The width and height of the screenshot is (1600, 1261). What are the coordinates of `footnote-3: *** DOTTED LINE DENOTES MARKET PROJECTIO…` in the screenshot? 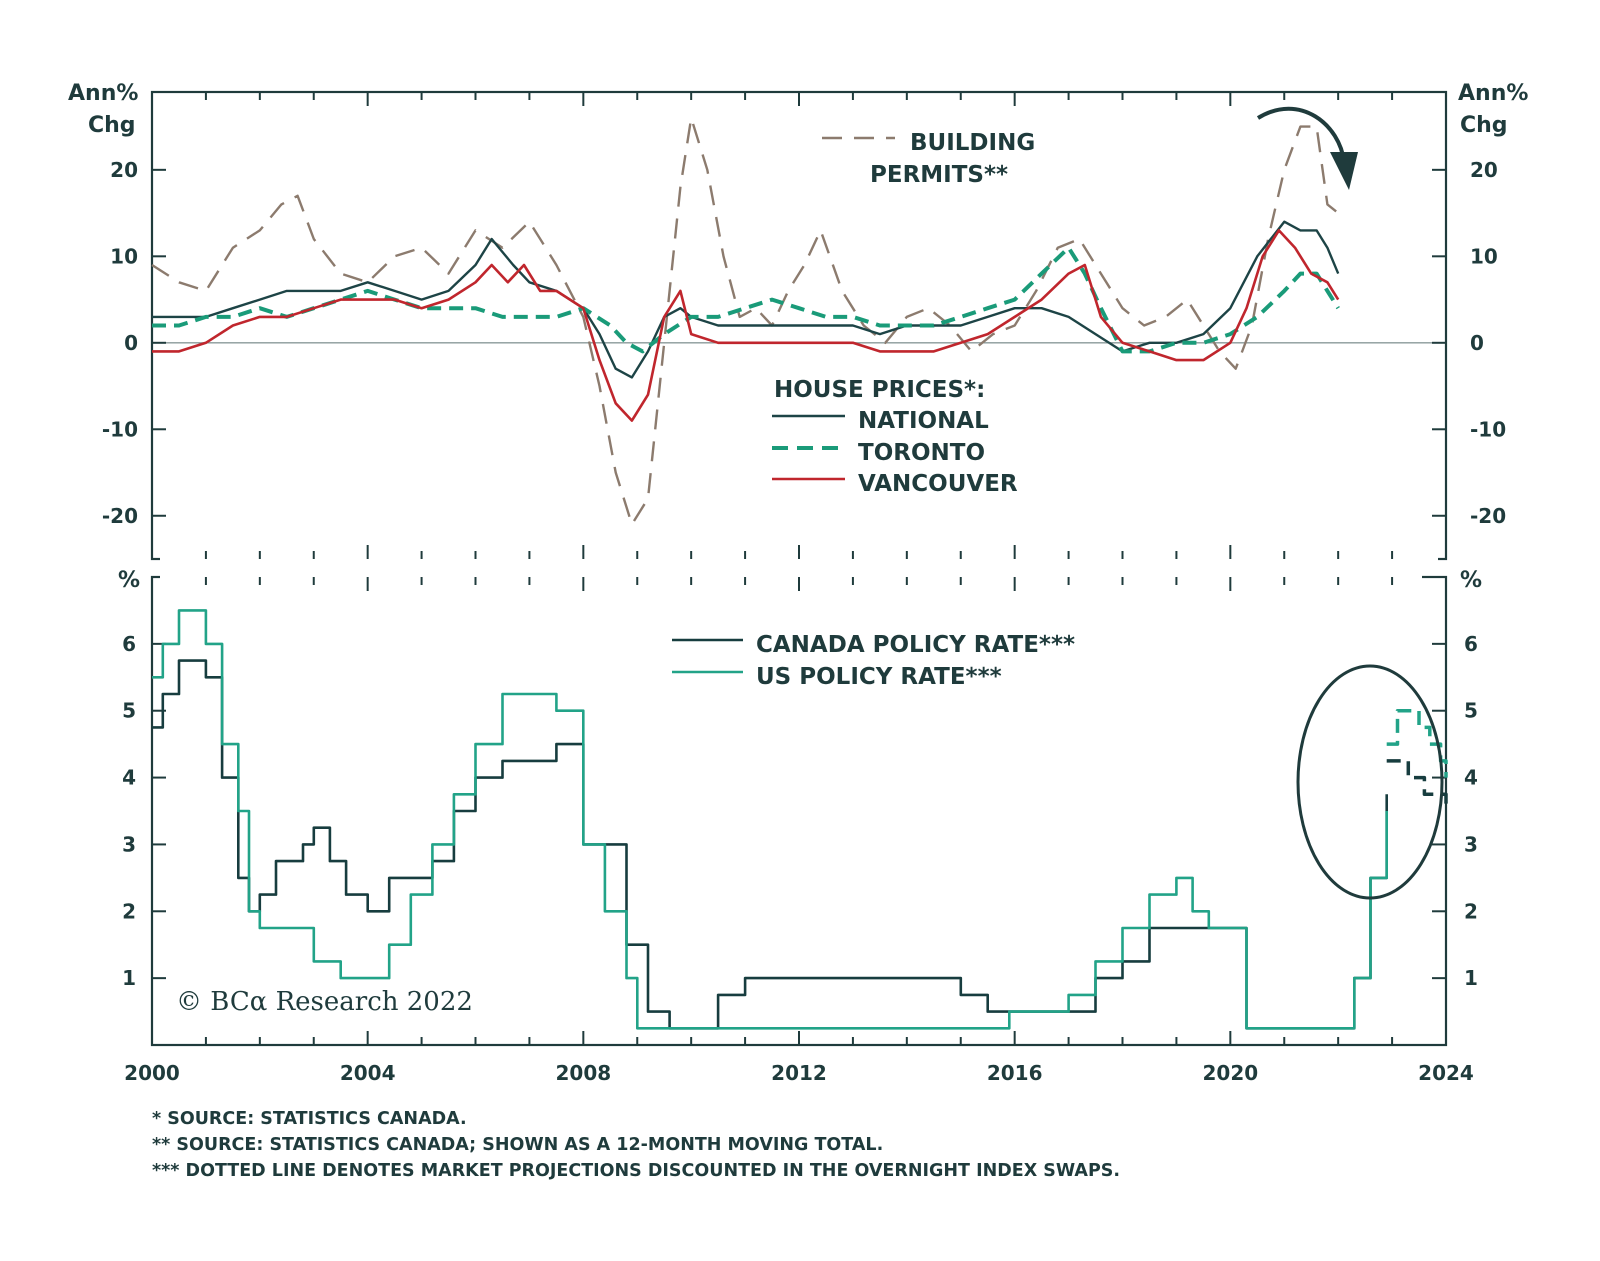 It's located at (636, 1171).